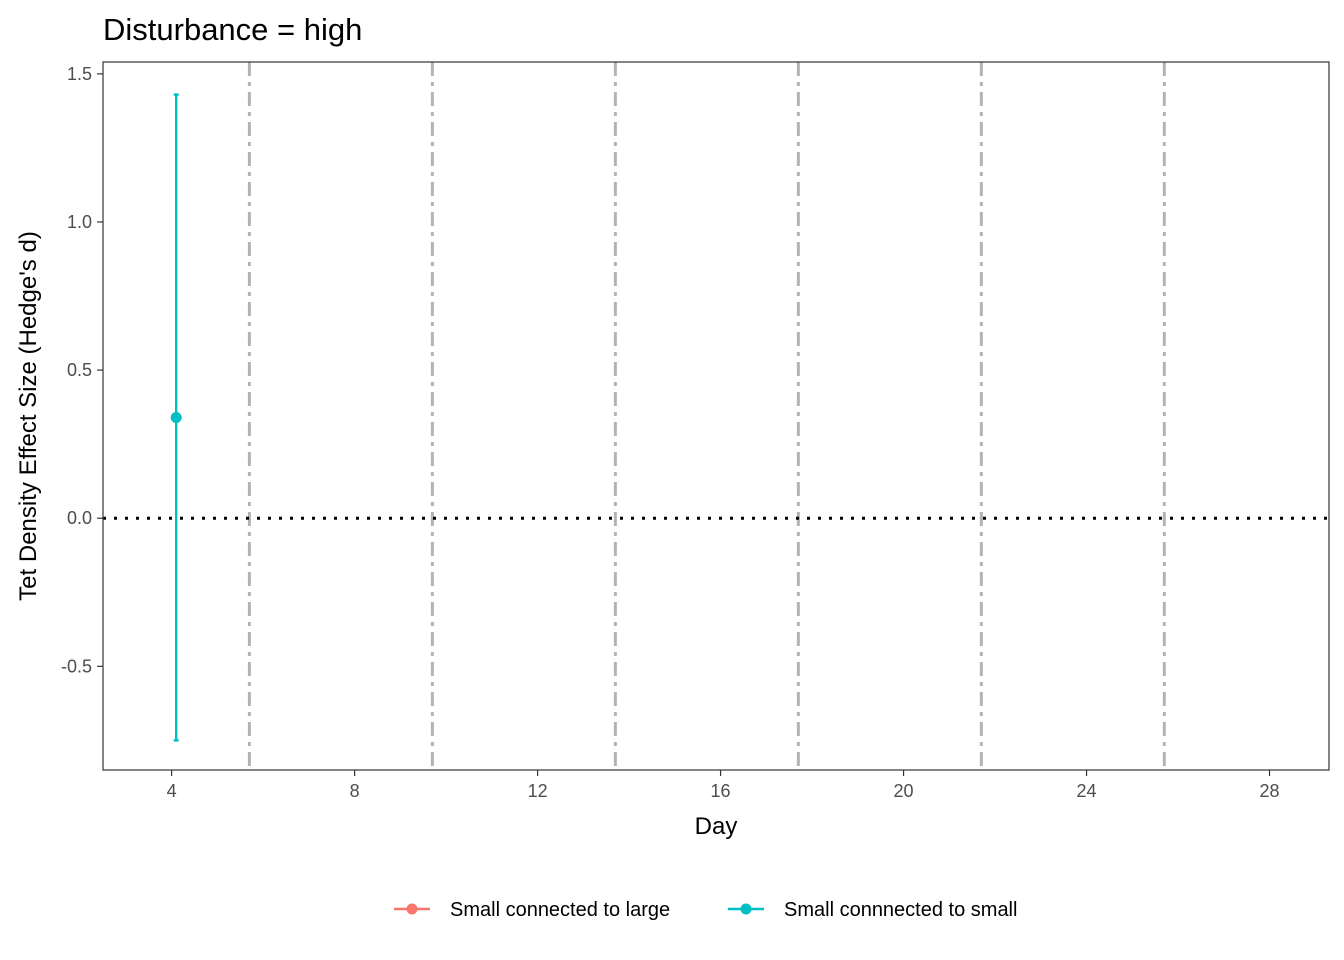 The image size is (1344, 960). What do you see at coordinates (1087, 791) in the screenshot?
I see `x-tick-label: 24` at bounding box center [1087, 791].